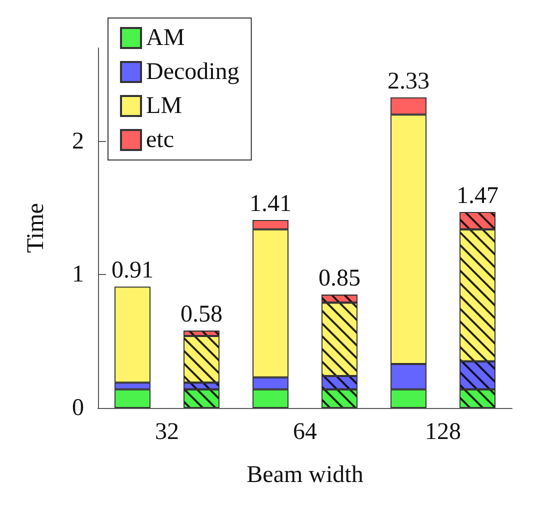 The height and width of the screenshot is (508, 535). I want to click on legend-label: Decoding, so click(193, 72).